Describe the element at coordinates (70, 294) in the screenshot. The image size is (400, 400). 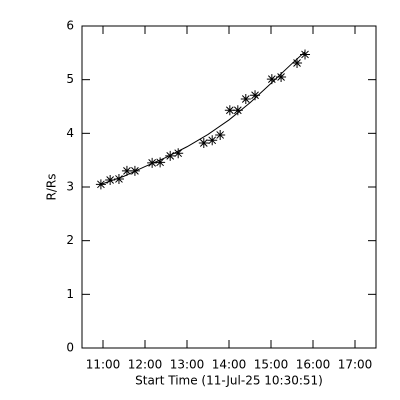
I see `y-tick-label: 1` at that location.